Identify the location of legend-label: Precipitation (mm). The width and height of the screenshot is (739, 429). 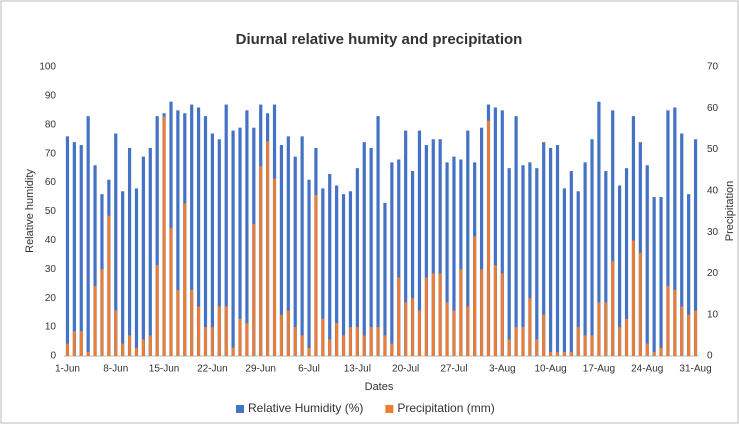
(445, 408).